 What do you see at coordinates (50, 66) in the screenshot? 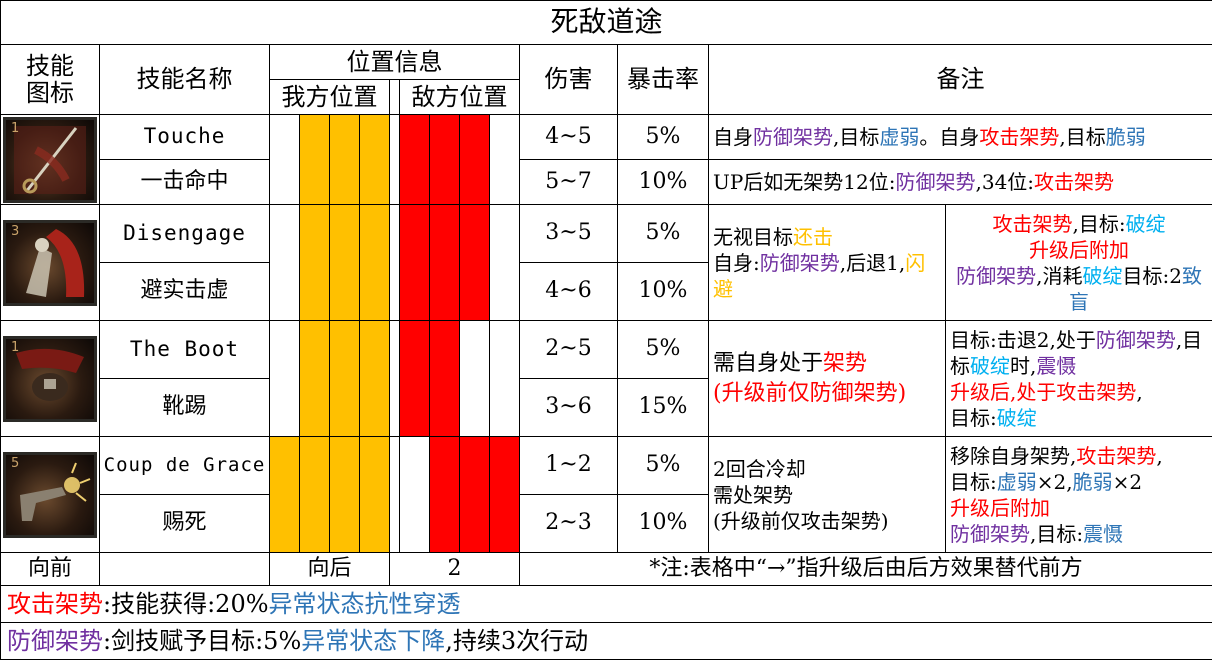
I see `header-skill-icon-line1: 技能` at bounding box center [50, 66].